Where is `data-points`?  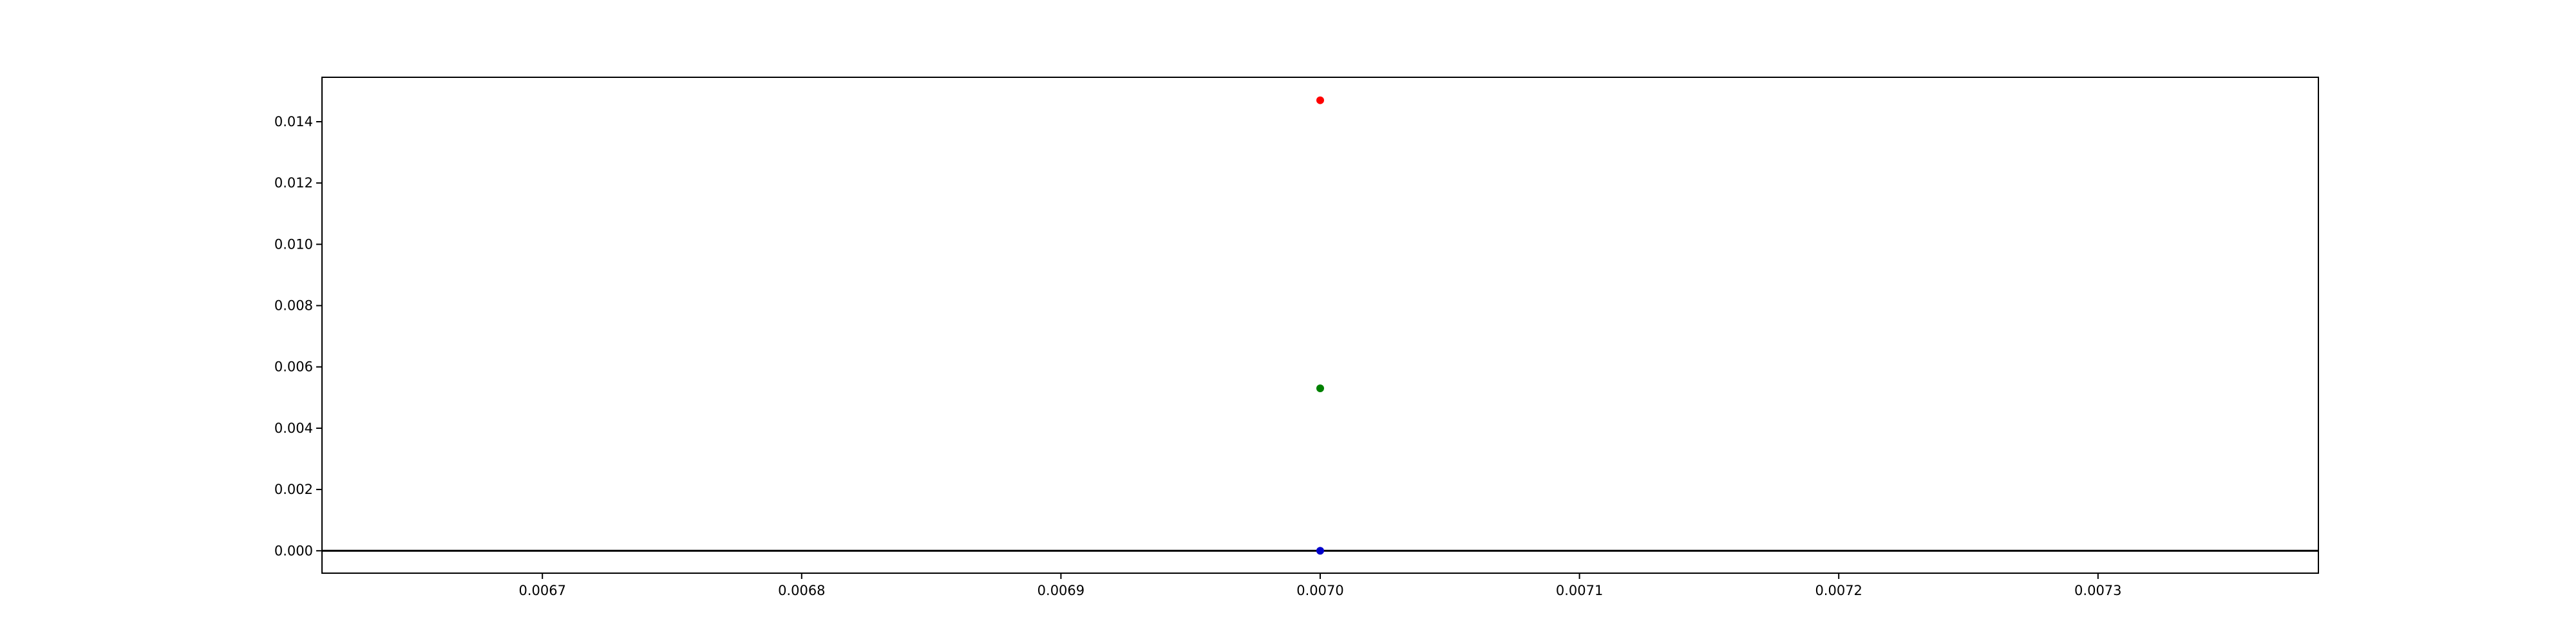
data-points is located at coordinates (1320, 326).